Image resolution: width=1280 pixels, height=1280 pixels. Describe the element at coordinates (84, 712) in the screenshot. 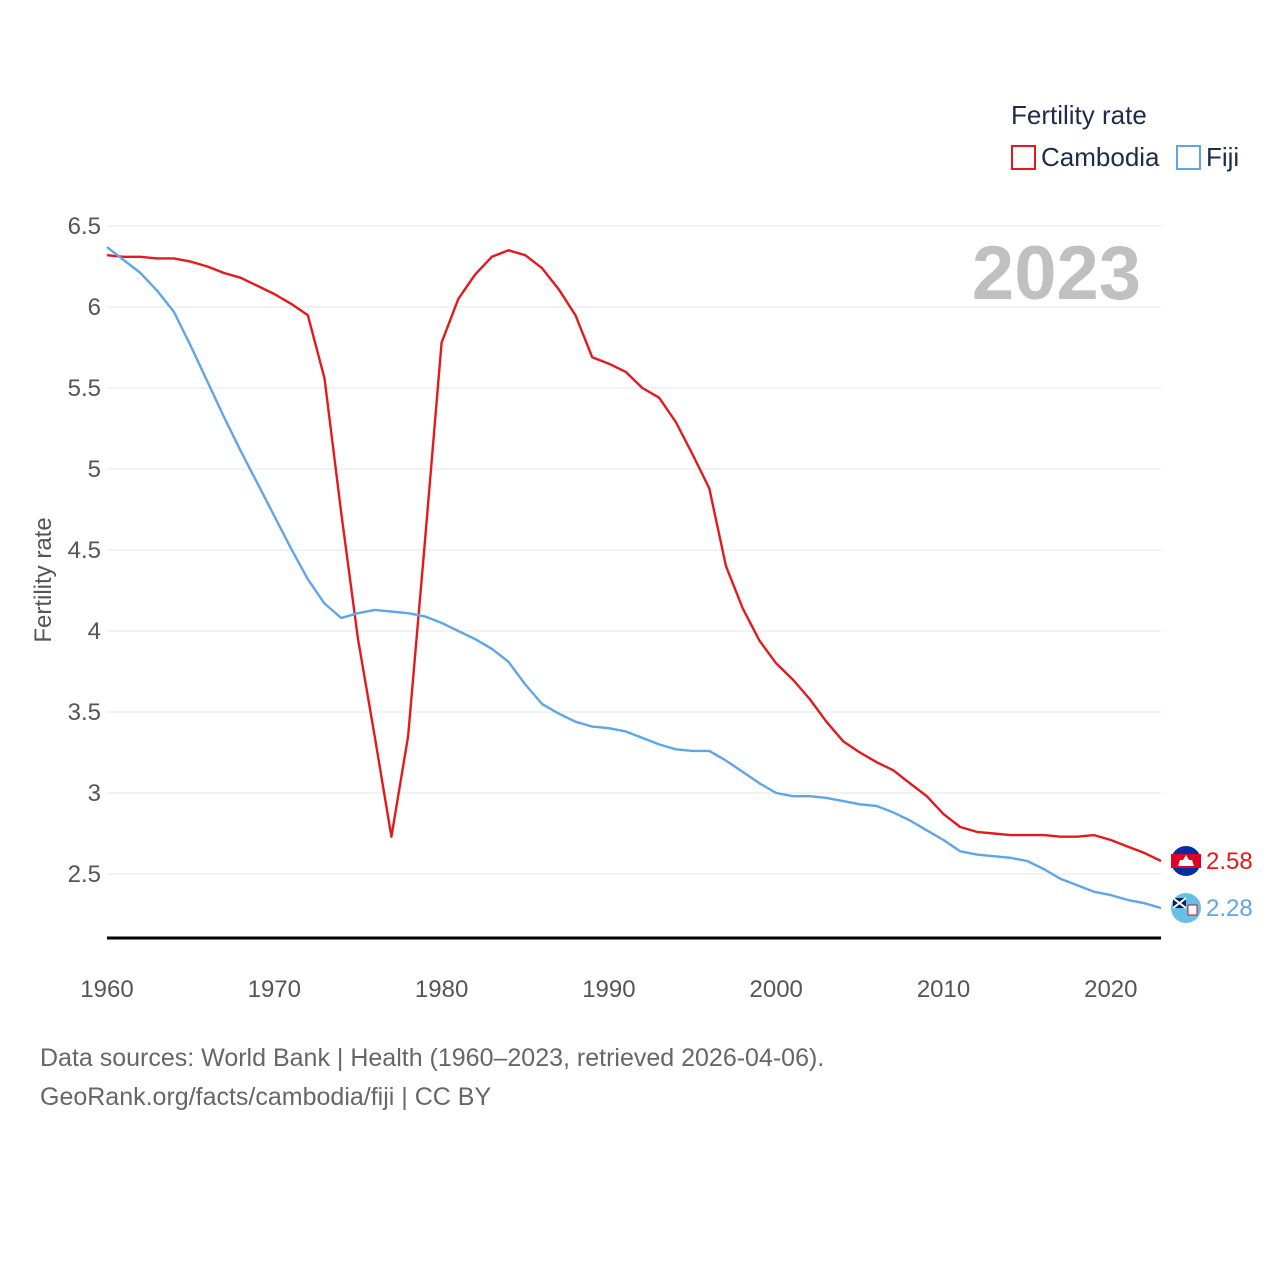

I see `y-tick-label: 3.5` at that location.